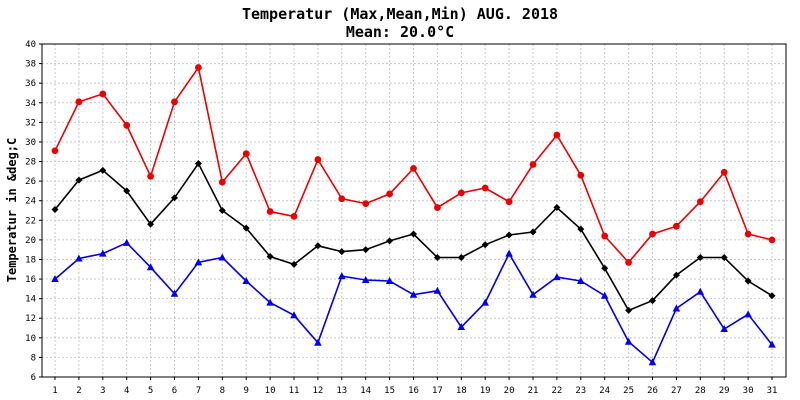 The image size is (800, 400). I want to click on x-tick-label: 26, so click(652, 391).